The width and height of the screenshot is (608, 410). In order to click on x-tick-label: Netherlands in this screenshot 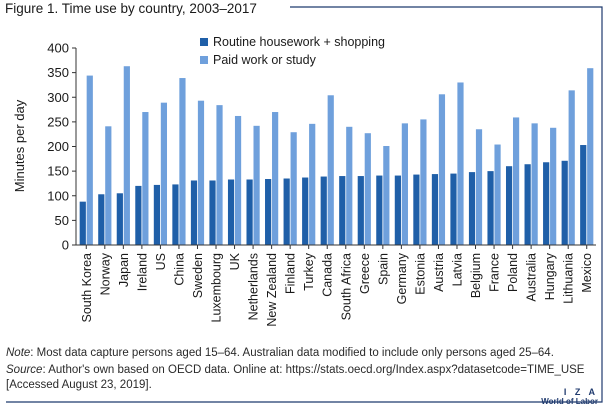, I will do `click(254, 286)`.